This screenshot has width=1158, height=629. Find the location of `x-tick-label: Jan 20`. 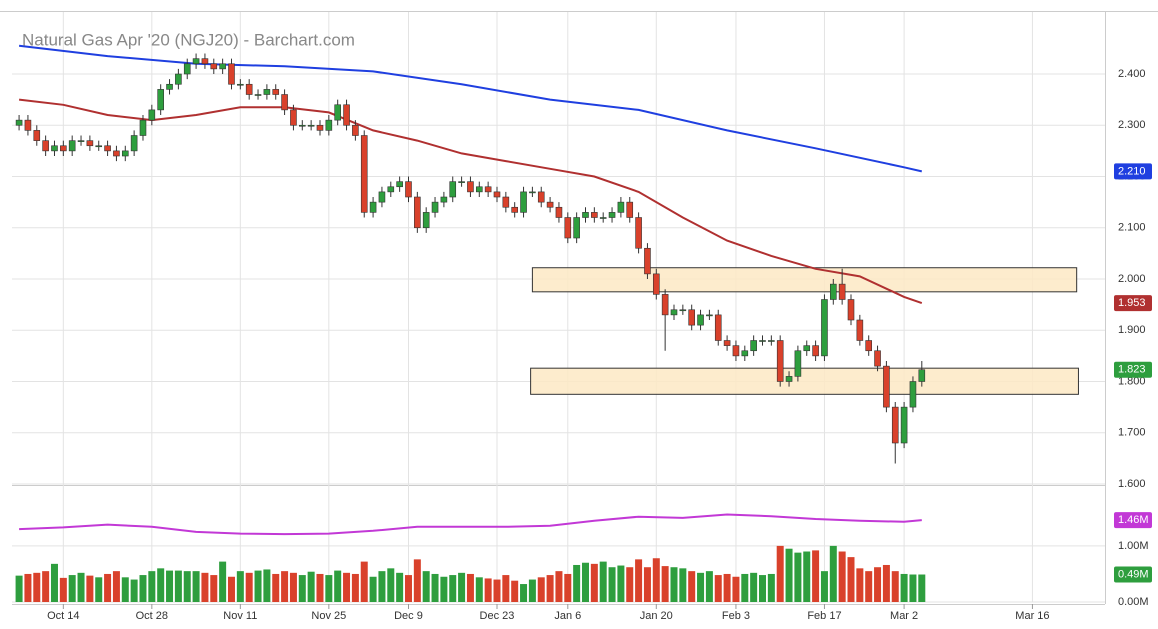

x-tick-label: Jan 20 is located at coordinates (656, 616).